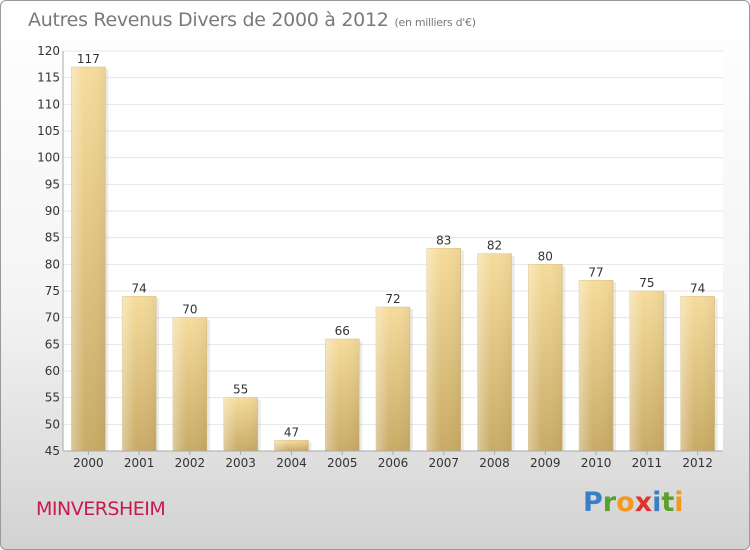 This screenshot has height=550, width=750. Describe the element at coordinates (545, 256) in the screenshot. I see `data-label: 80` at that location.